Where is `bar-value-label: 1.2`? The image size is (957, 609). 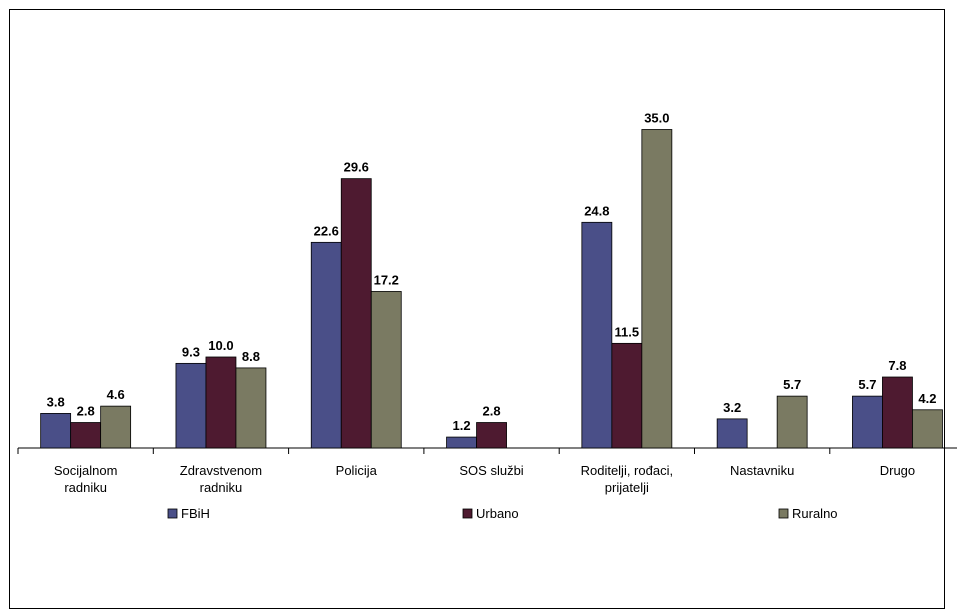 bar-value-label: 1.2 is located at coordinates (462, 425).